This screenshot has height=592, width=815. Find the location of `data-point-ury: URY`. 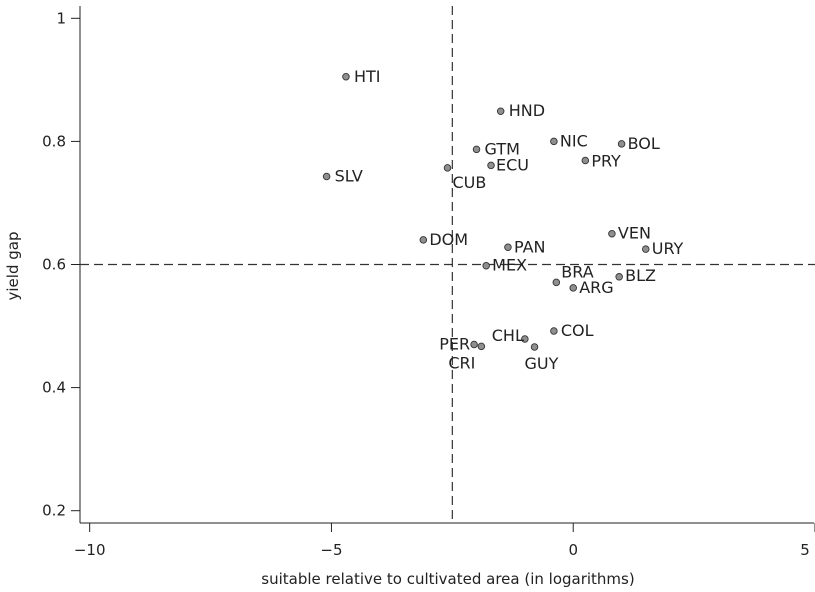

data-point-ury: URY is located at coordinates (663, 248).